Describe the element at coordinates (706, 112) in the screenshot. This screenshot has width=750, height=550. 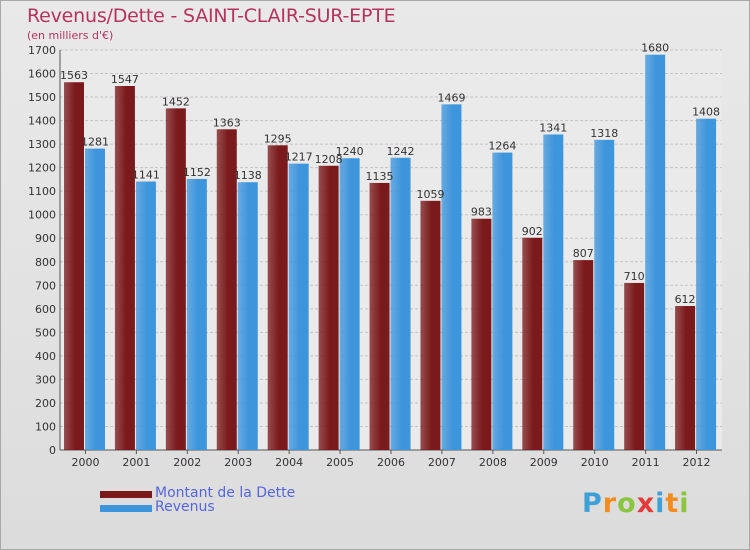
I see `data-label-revenus: 1408` at that location.